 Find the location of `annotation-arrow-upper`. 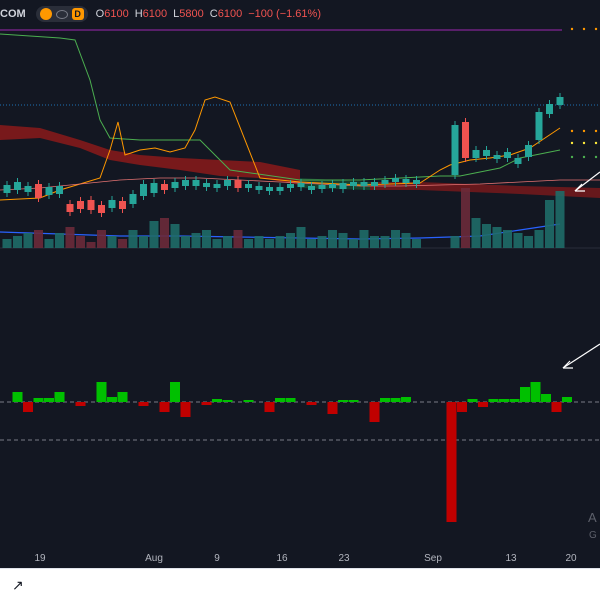

annotation-arrow-upper is located at coordinates (587, 181).